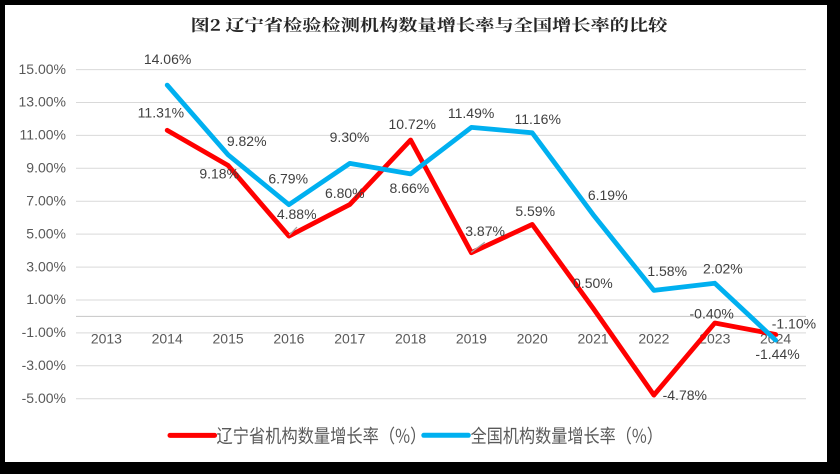 The image size is (840, 474). I want to click on svg-text: 11.31%, so click(161, 113).